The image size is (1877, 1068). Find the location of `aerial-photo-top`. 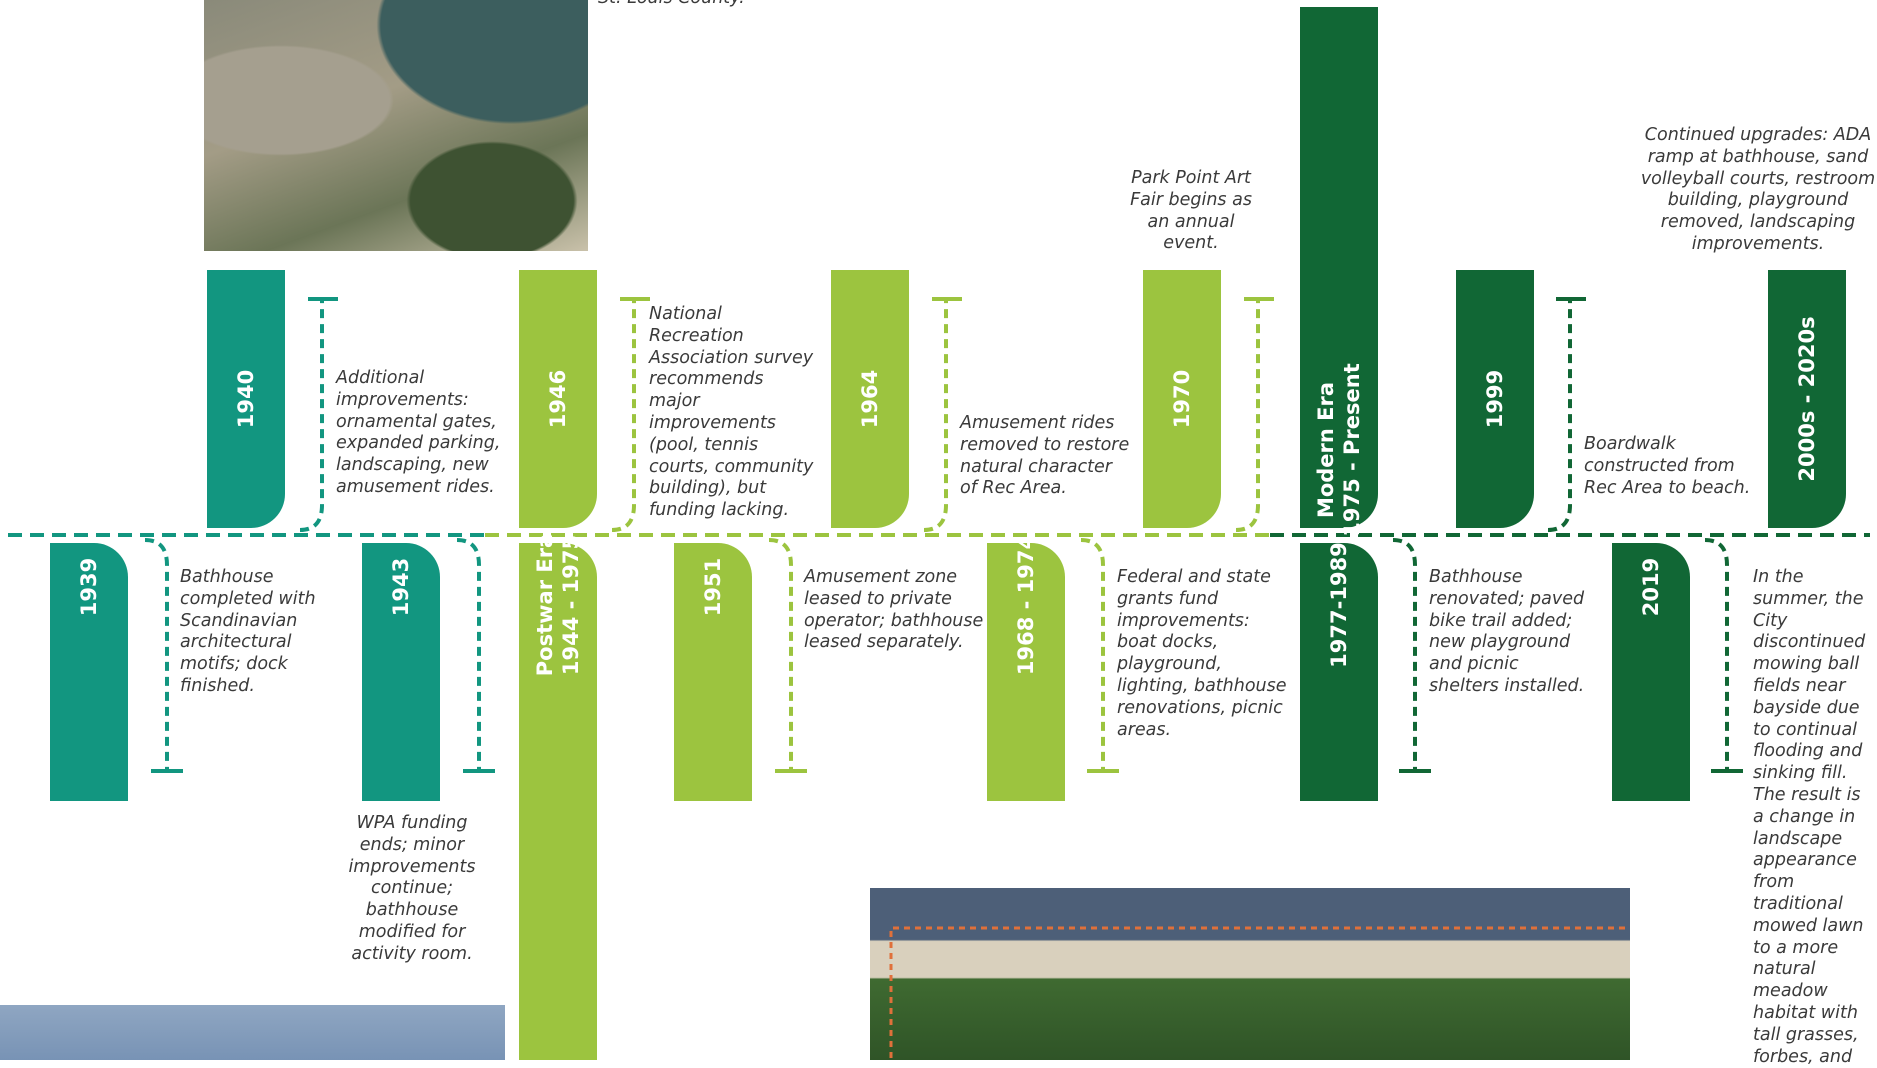

aerial-photo-top is located at coordinates (396, 125).